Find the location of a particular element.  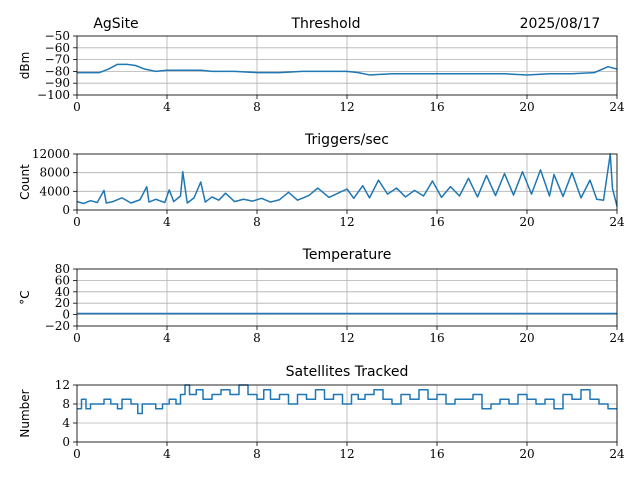

site-name: AgSite is located at coordinates (115, 24).